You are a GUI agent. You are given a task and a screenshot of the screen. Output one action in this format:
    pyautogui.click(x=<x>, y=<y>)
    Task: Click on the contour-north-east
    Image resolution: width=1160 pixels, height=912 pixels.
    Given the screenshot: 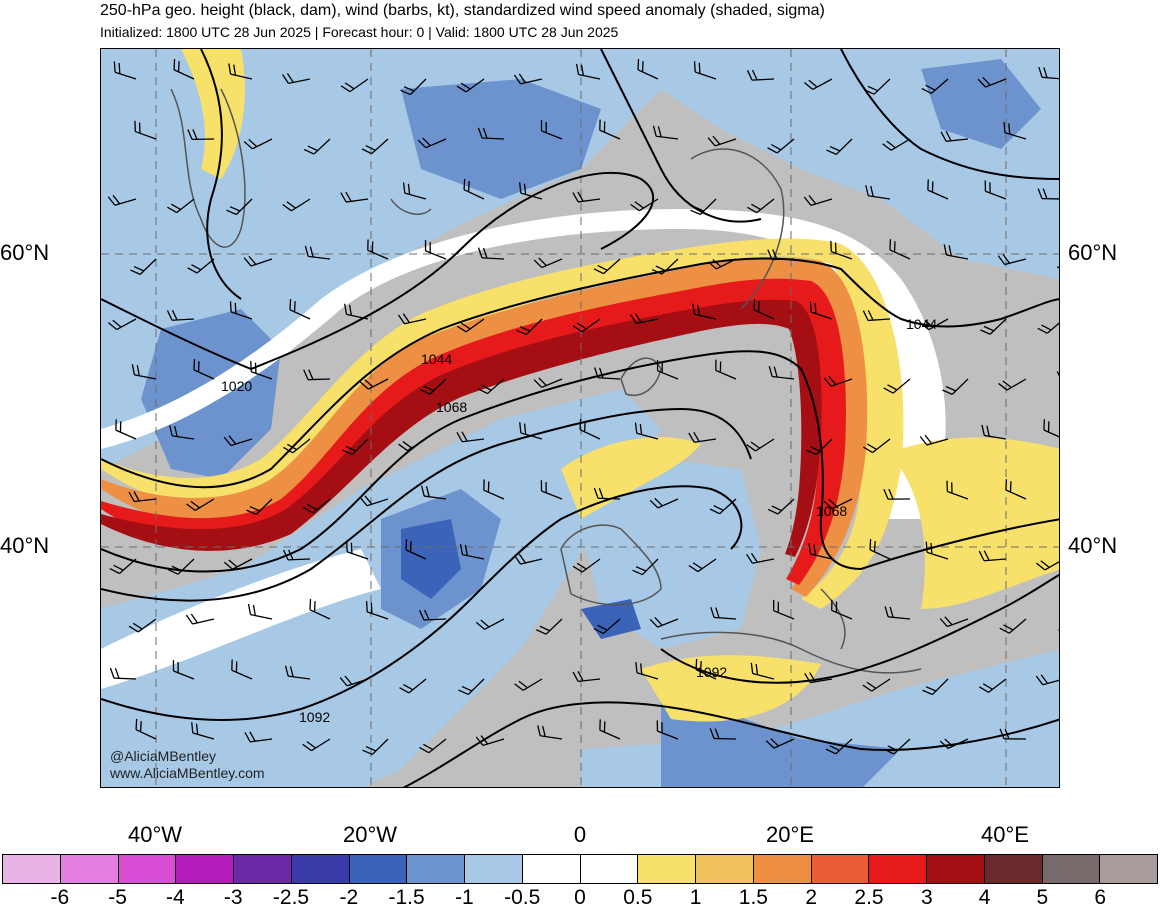 What is the action you would take?
    pyautogui.click(x=949, y=114)
    